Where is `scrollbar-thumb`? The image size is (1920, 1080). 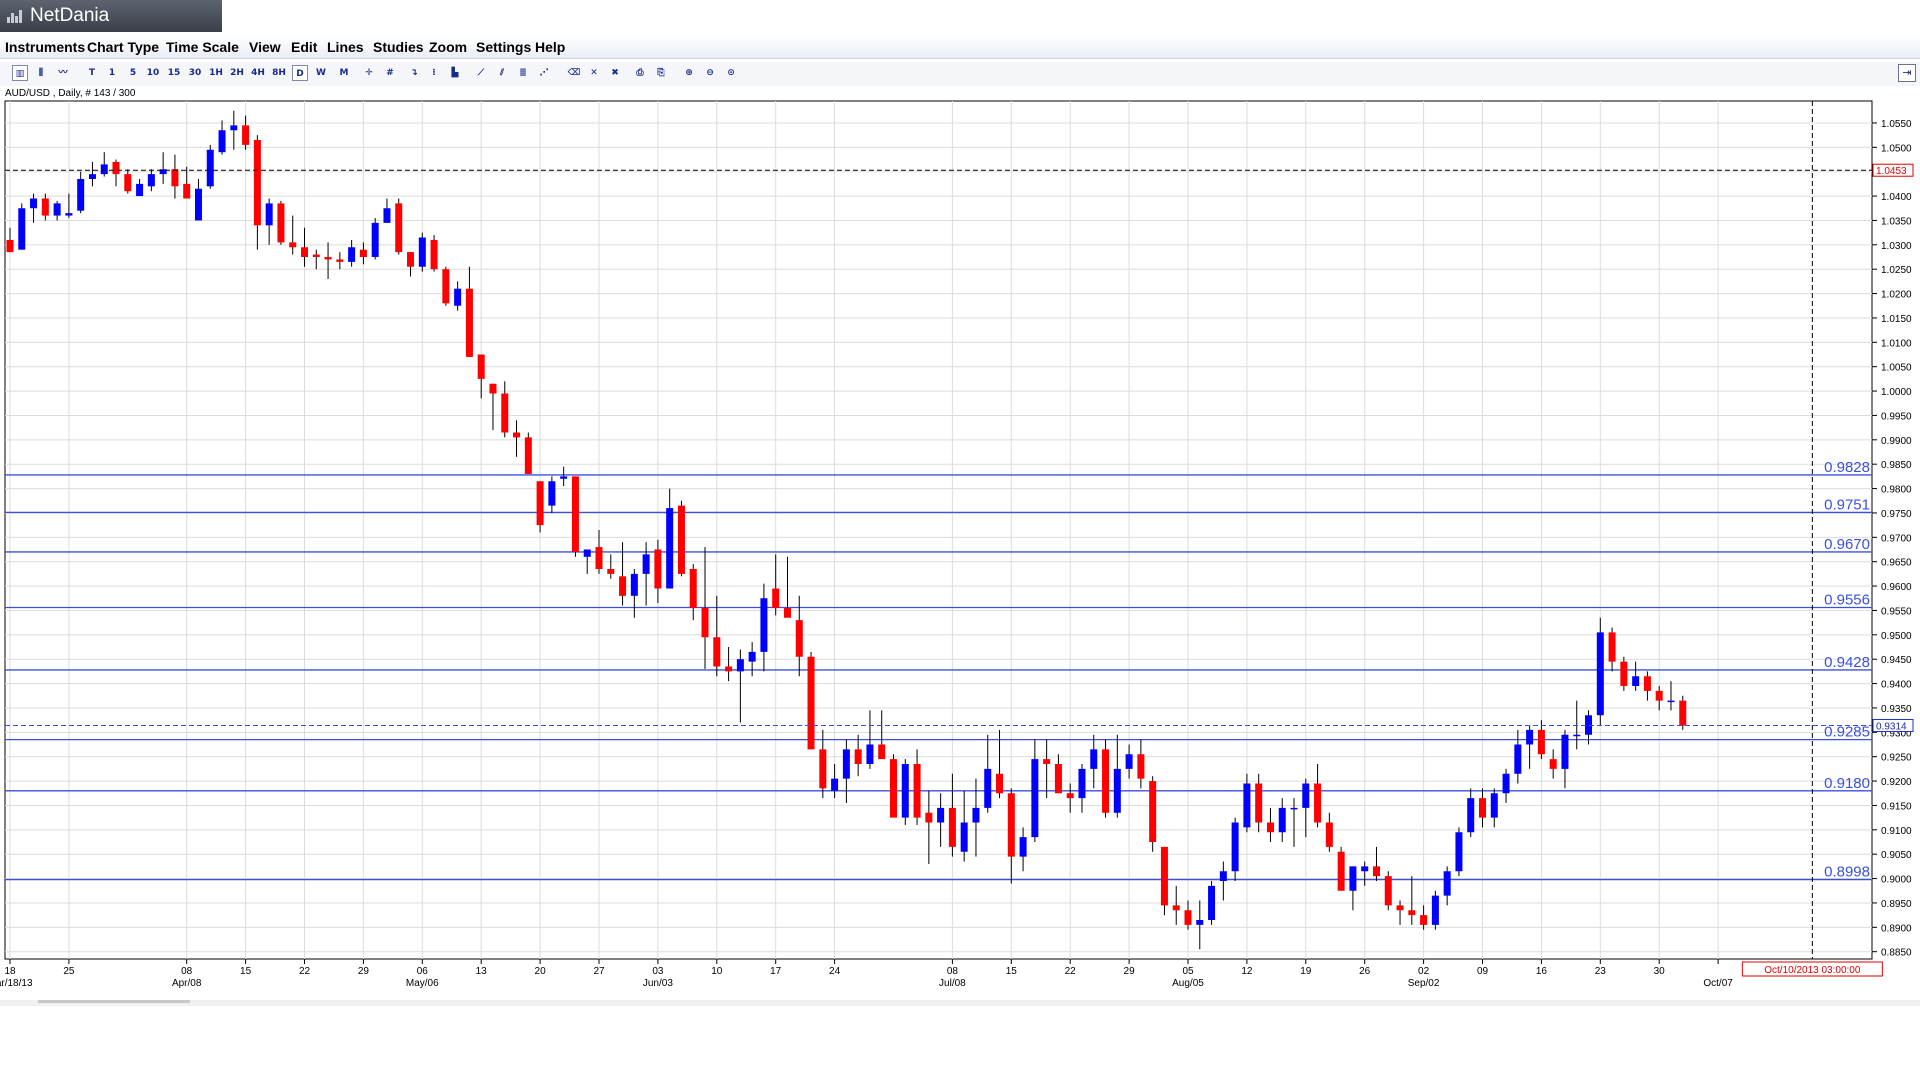
scrollbar-thumb is located at coordinates (114, 1001).